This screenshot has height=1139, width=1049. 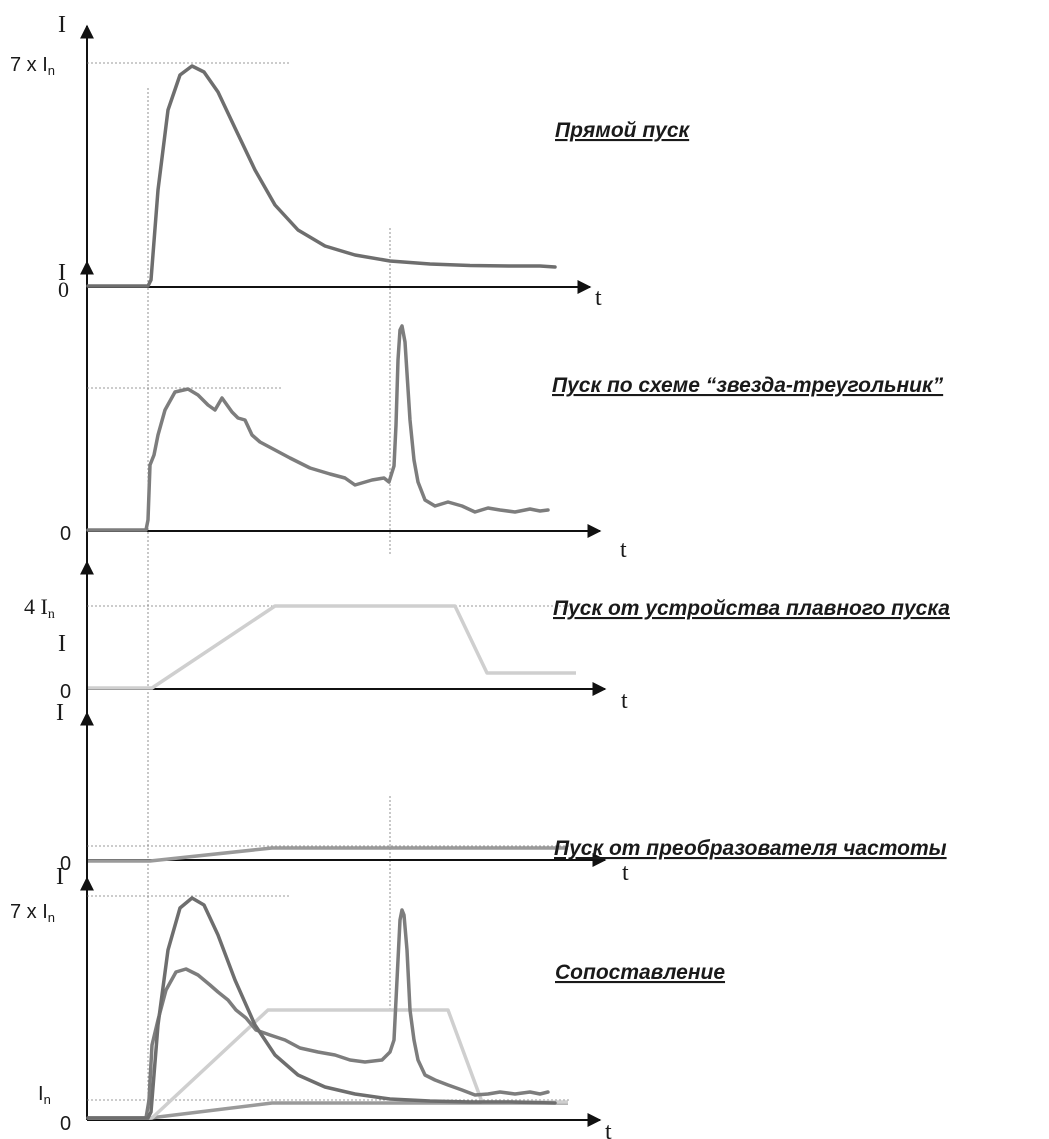 I want to click on rated-label: In, so click(x=44, y=1095).